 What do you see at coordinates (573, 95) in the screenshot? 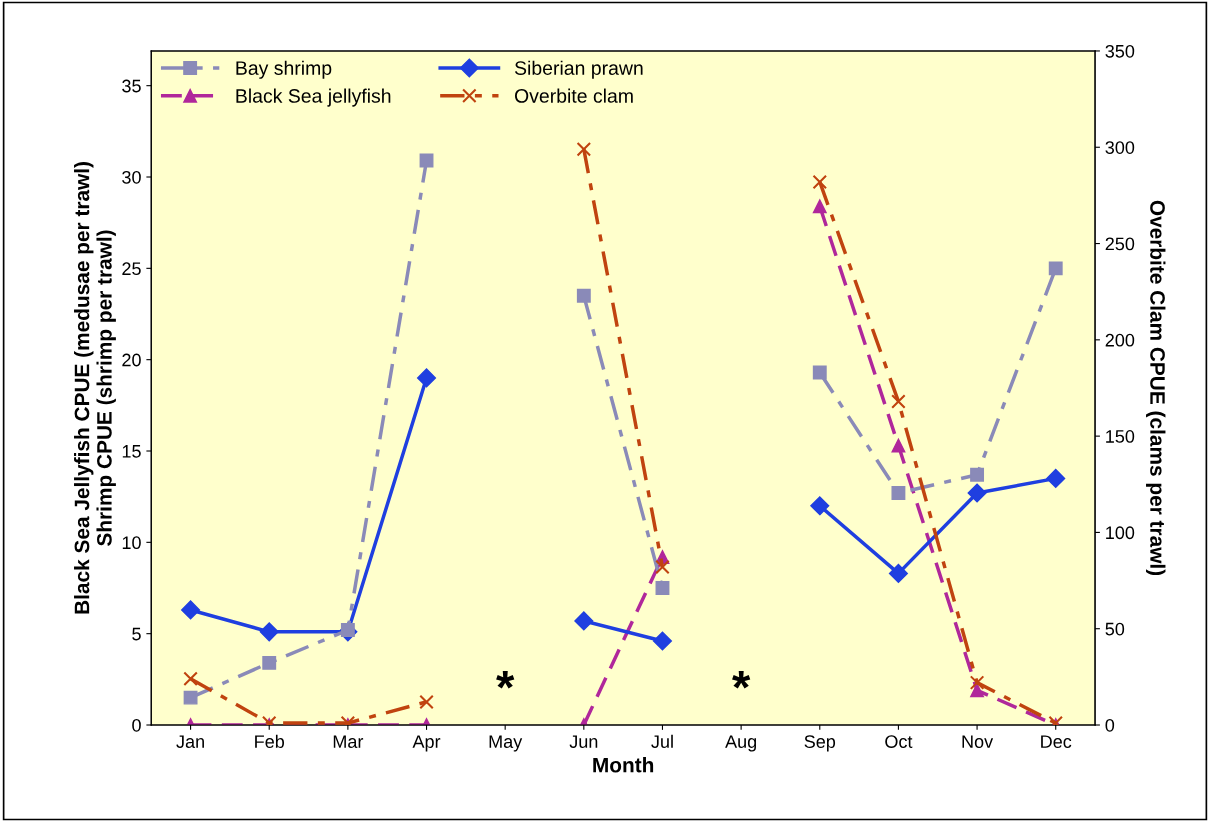
I see `legend-label: Overbite clam` at bounding box center [573, 95].